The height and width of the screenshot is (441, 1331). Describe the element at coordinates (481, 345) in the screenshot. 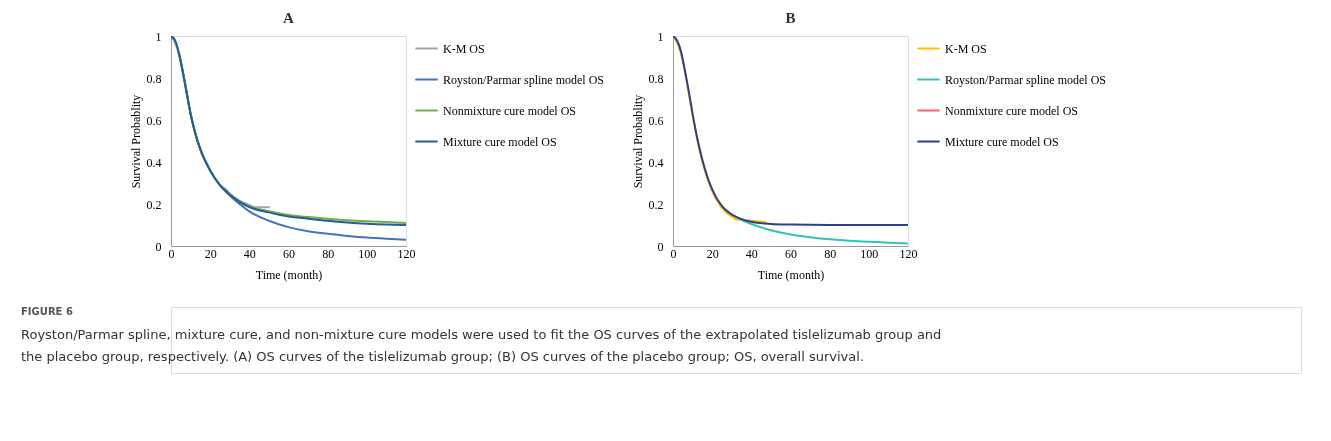

I see `text: Royston/Parmar spline, mixture cure, and non-mixture cure models were used to fit the OS curves of the extrapolated tislelizumab group and the placebo group, respectively. (A) OS curves of the tislelizumab group; (B) OS curves of the placebo group; OS, overall survival.` at that location.